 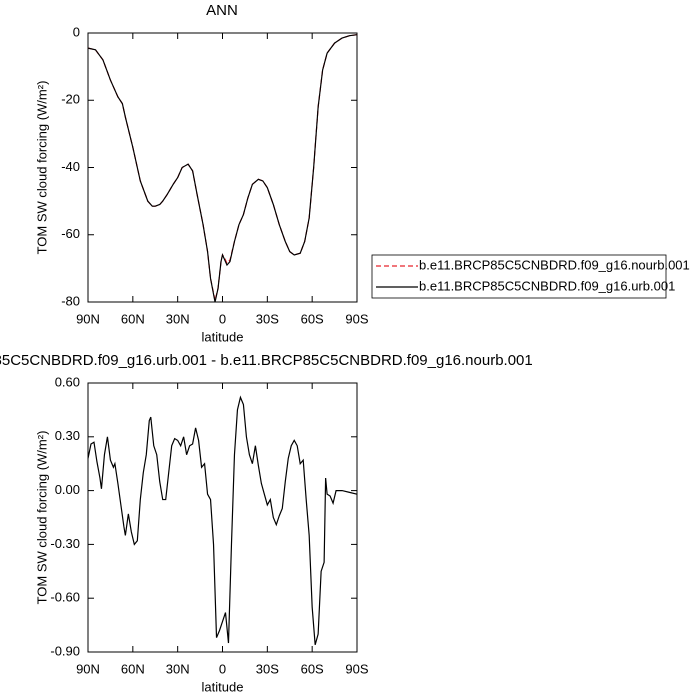 I want to click on y-tick-label: -0.90, so click(x=65, y=650).